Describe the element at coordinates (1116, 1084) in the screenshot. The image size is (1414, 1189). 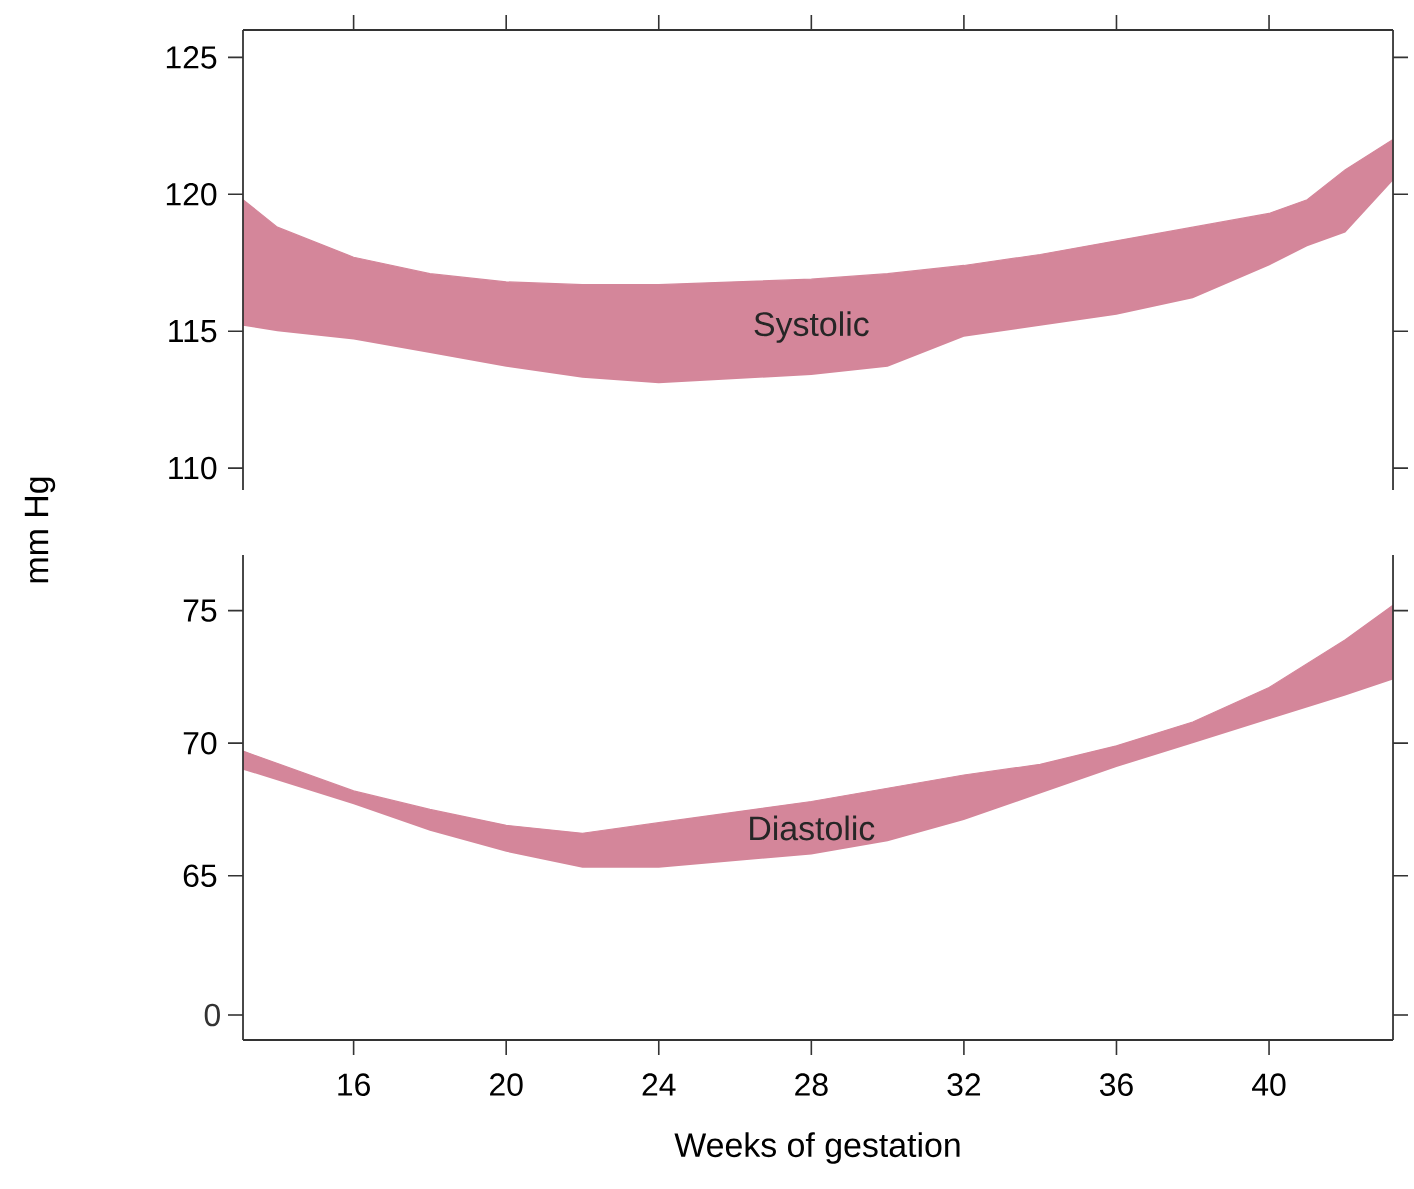
I see `x-tick-label: 36` at that location.